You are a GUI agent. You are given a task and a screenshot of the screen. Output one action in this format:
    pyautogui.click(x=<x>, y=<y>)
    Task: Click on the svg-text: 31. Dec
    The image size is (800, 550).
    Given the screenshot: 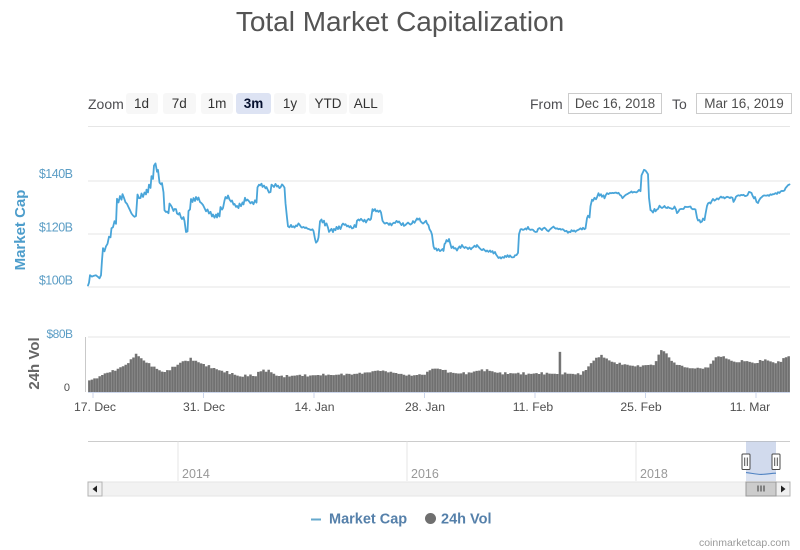 What is the action you would take?
    pyautogui.click(x=204, y=407)
    